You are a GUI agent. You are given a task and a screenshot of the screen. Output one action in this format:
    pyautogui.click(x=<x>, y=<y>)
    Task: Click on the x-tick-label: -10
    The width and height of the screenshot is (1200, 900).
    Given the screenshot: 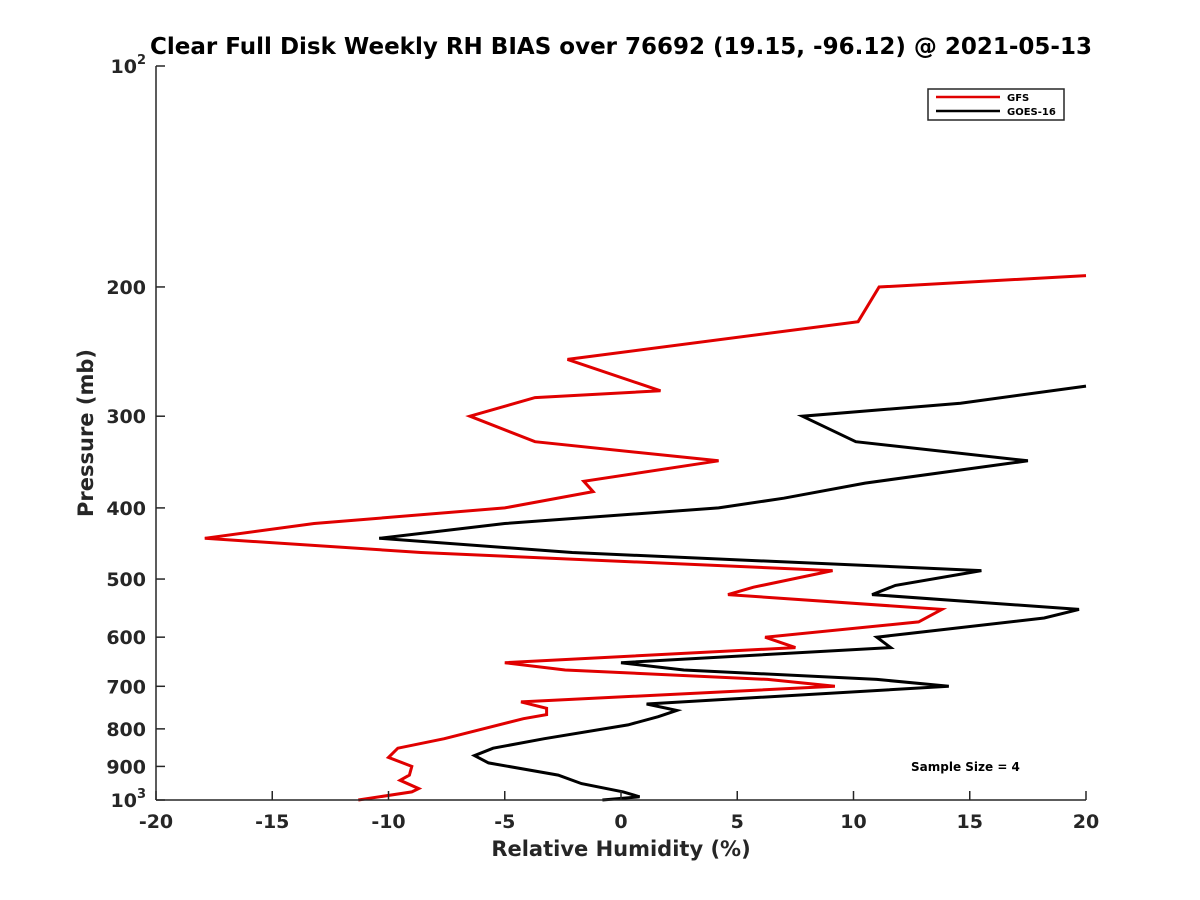 What is the action you would take?
    pyautogui.click(x=388, y=822)
    